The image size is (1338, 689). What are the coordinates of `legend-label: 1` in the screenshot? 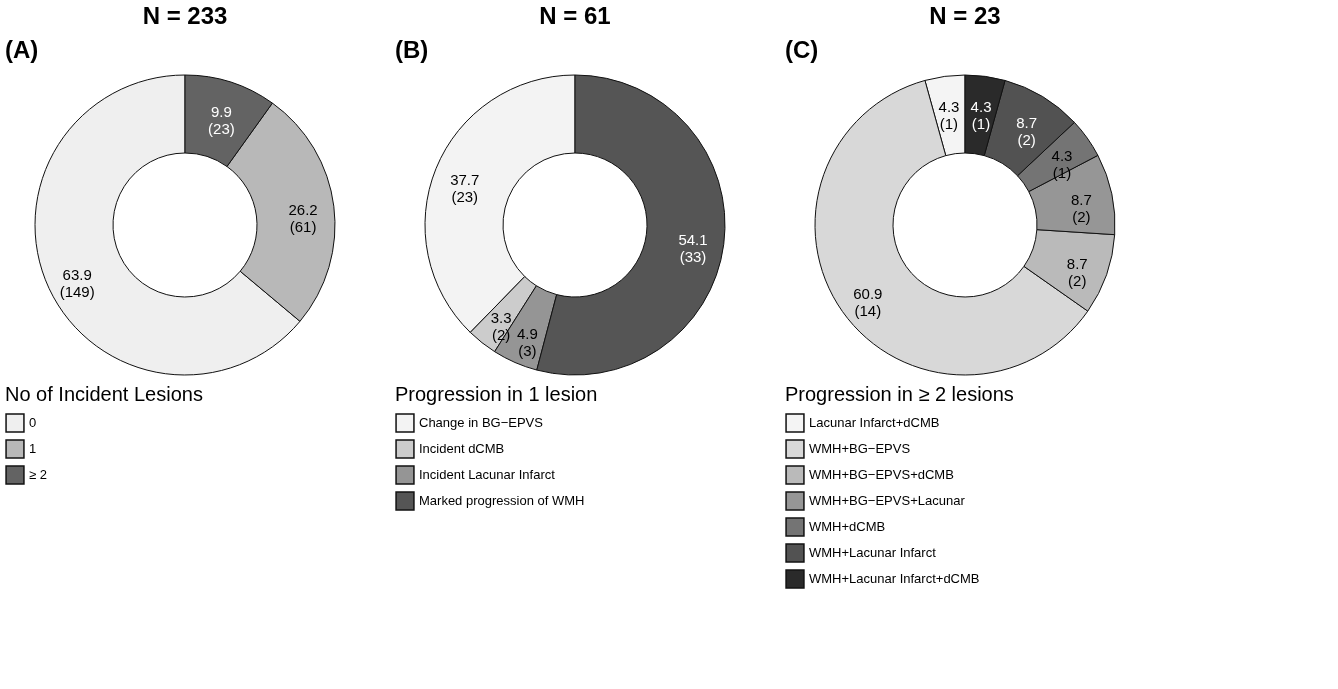 It's located at (33, 448).